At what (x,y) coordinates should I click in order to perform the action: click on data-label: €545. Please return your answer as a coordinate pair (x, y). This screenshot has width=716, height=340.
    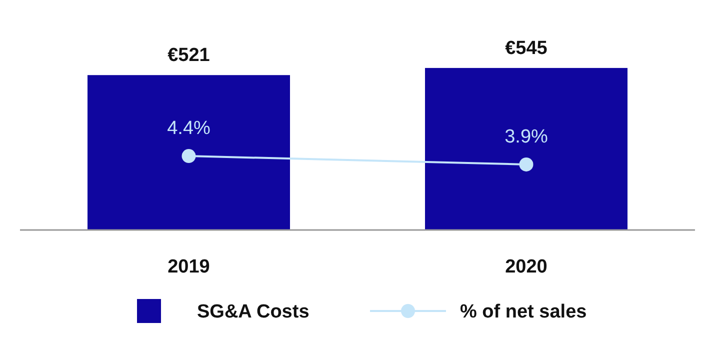
    Looking at the image, I should click on (526, 48).